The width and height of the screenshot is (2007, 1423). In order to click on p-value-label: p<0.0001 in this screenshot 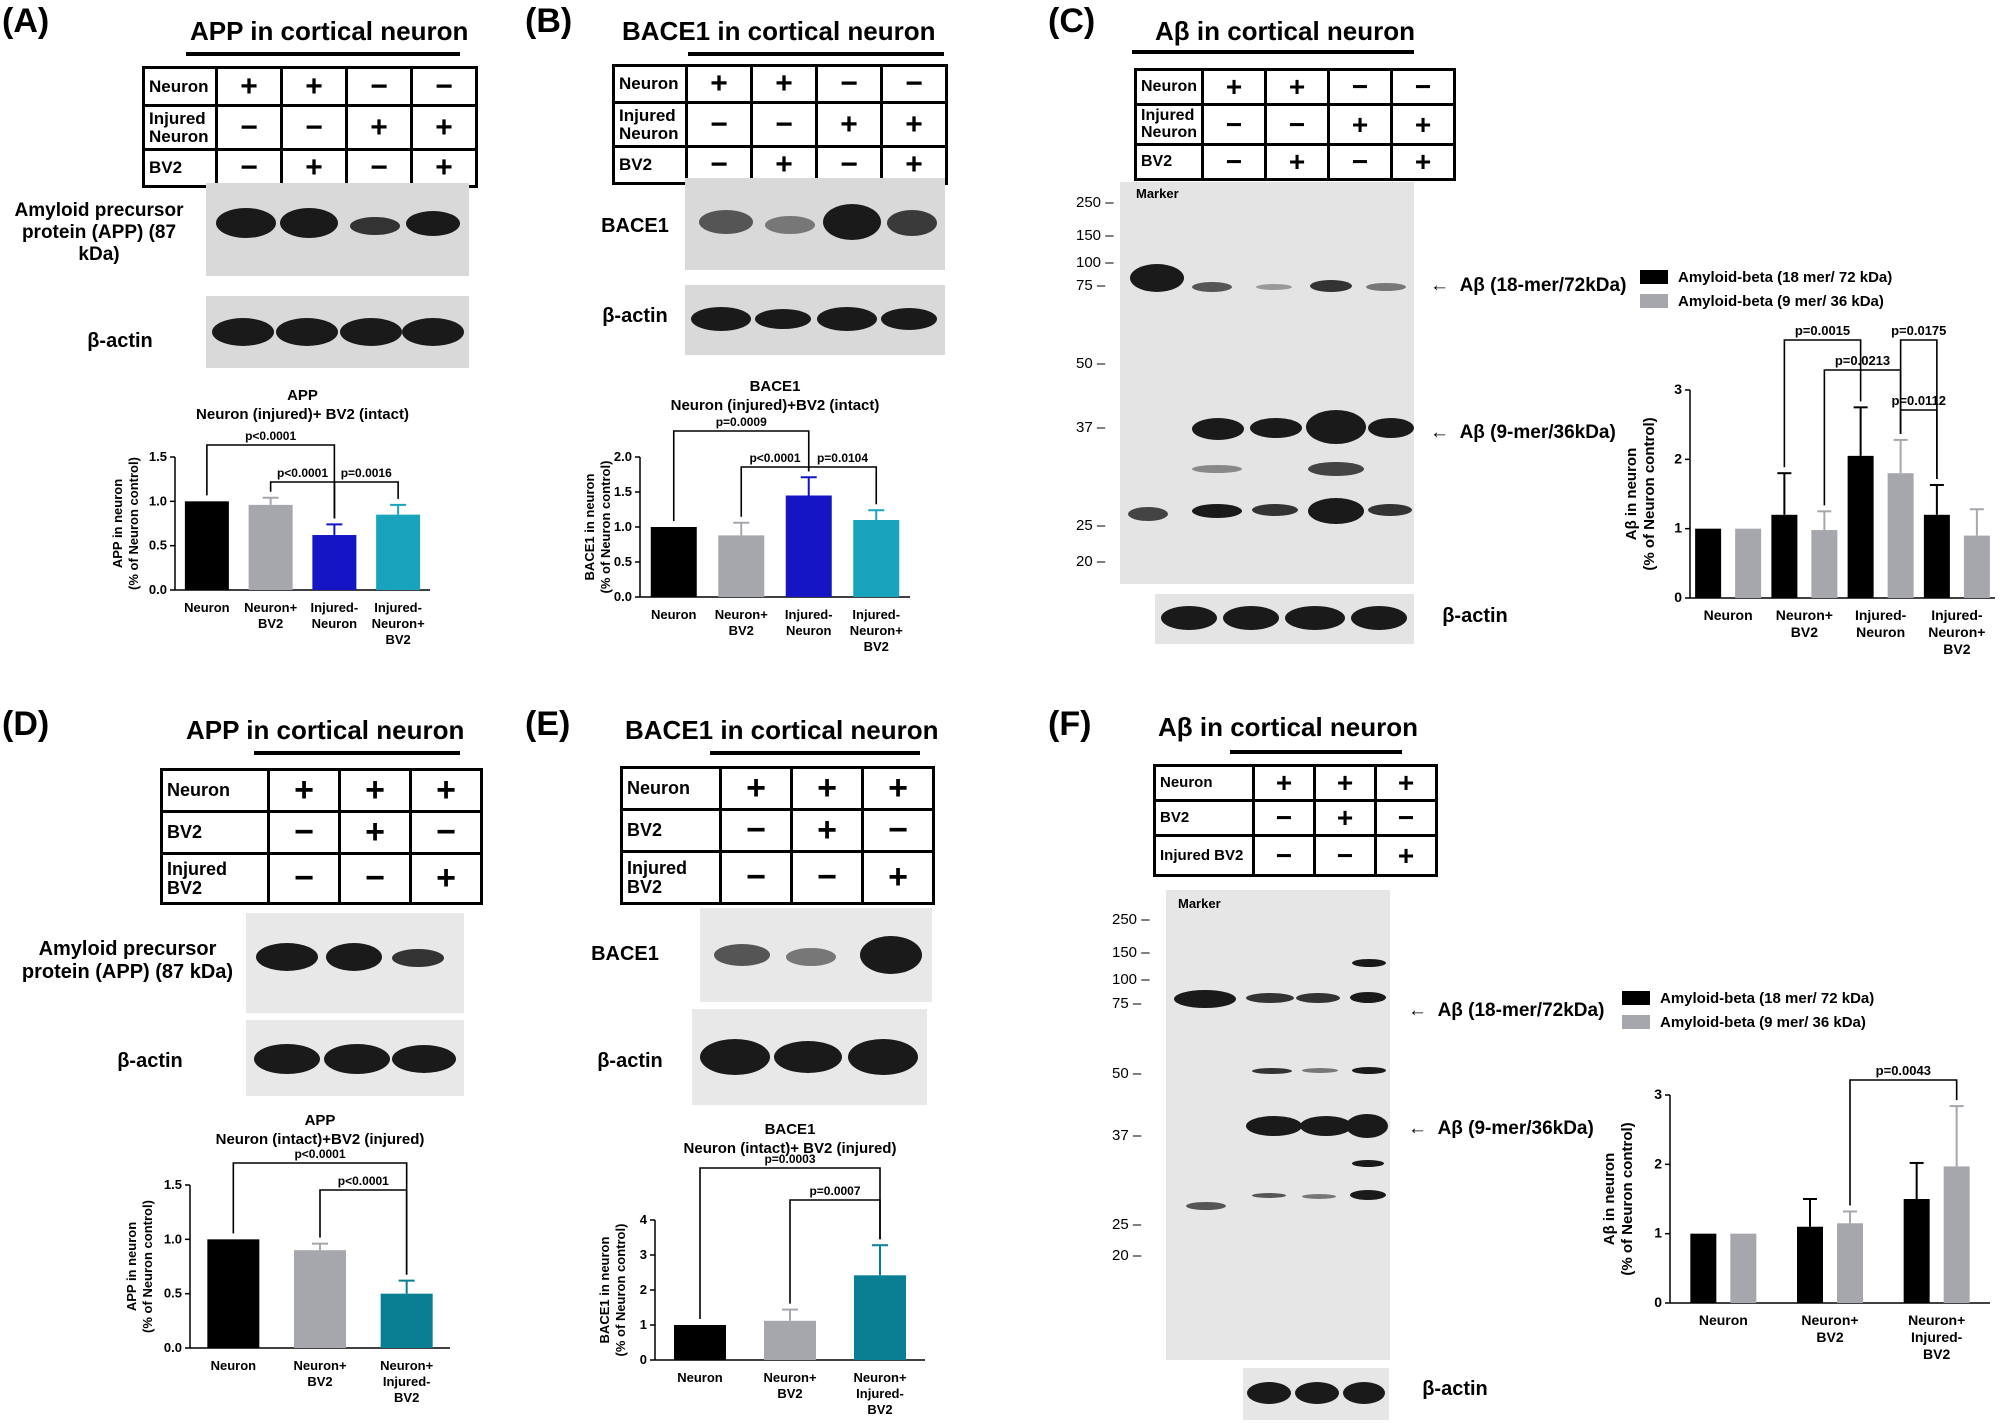, I will do `click(302, 473)`.